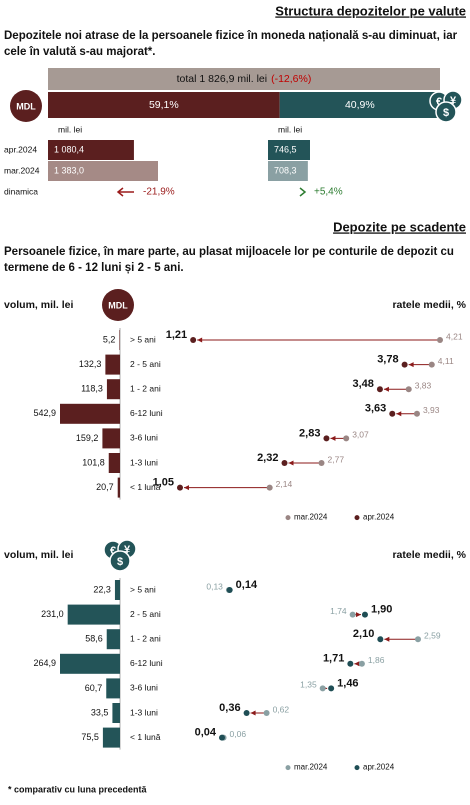 This screenshot has width=470, height=805. What do you see at coordinates (387, 360) in the screenshot?
I see `rate-label: 3,78` at bounding box center [387, 360].